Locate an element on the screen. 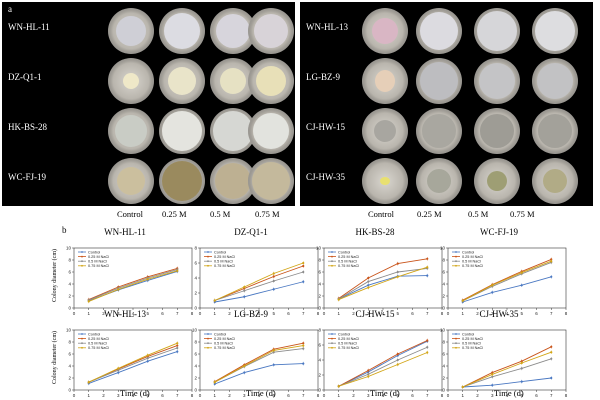  chart-title: CJ-HW-15 is located at coordinates (375, 314).